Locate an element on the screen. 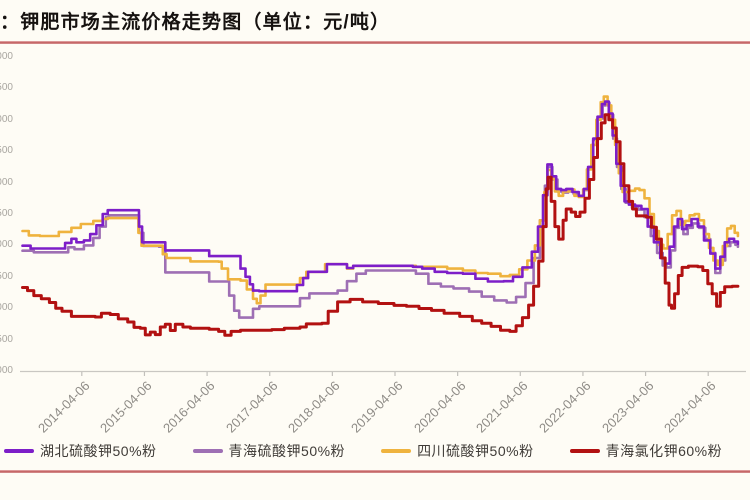 The image size is (750, 500). legend-label: 青海氯化钾60%粉 is located at coordinates (664, 451).